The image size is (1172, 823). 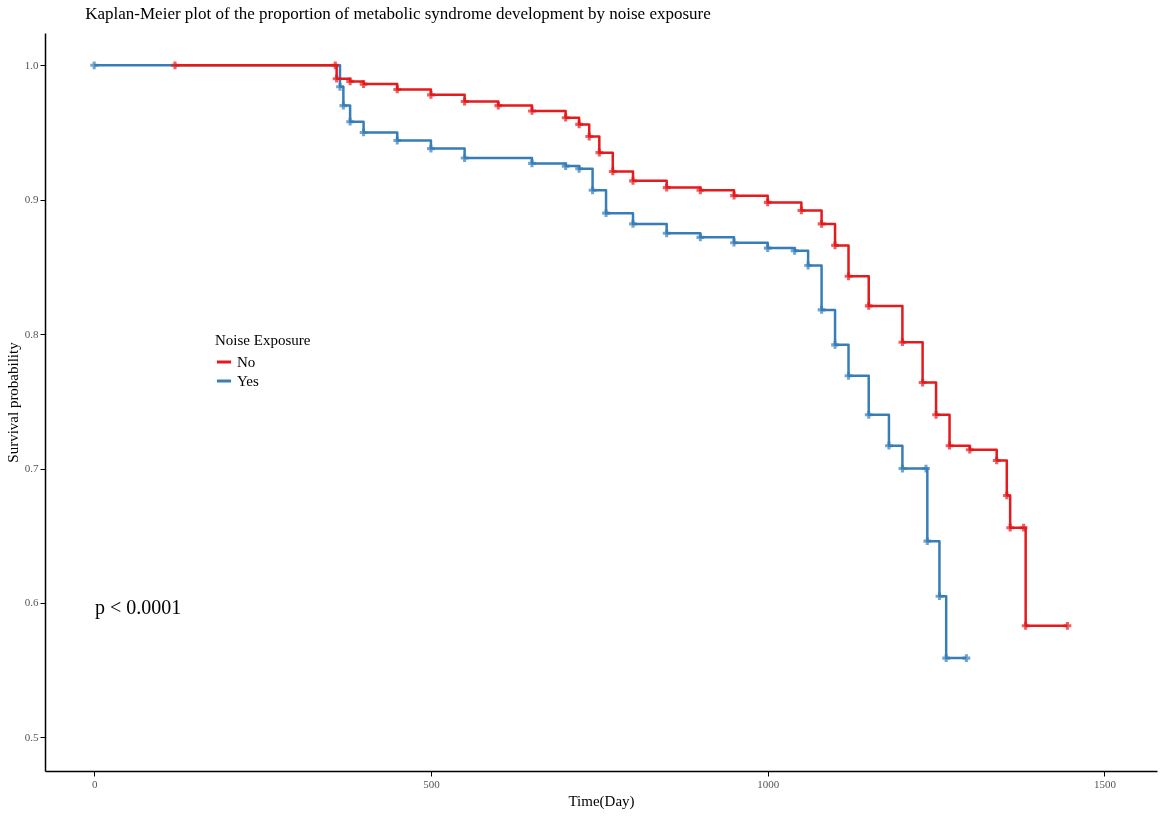 I want to click on annotation: p < 0.0001, so click(x=138, y=607).